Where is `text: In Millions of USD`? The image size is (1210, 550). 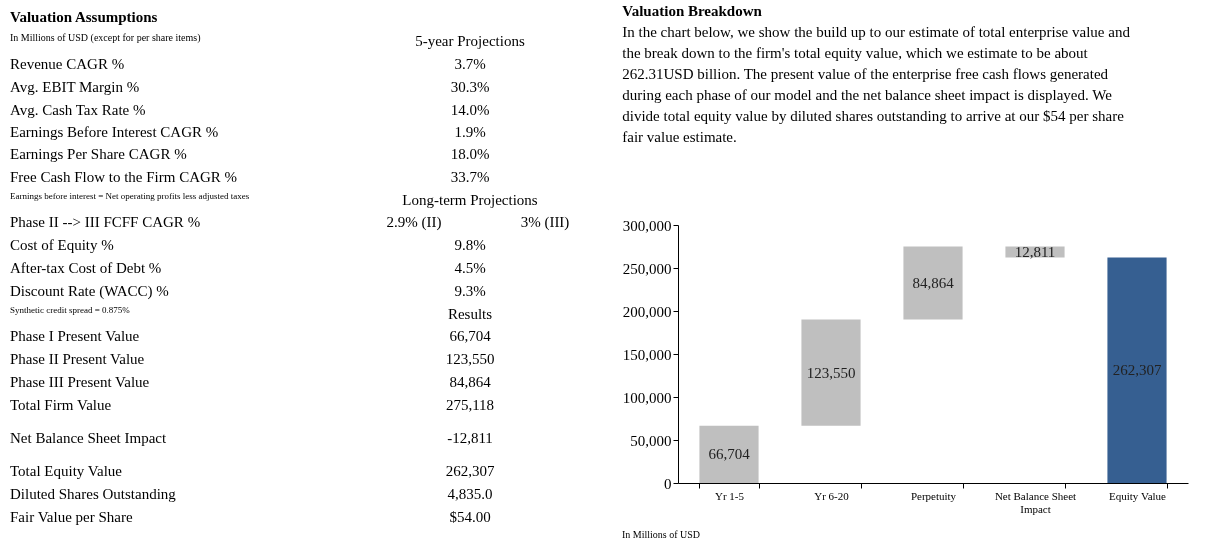 text: In Millions of USD is located at coordinates (661, 534).